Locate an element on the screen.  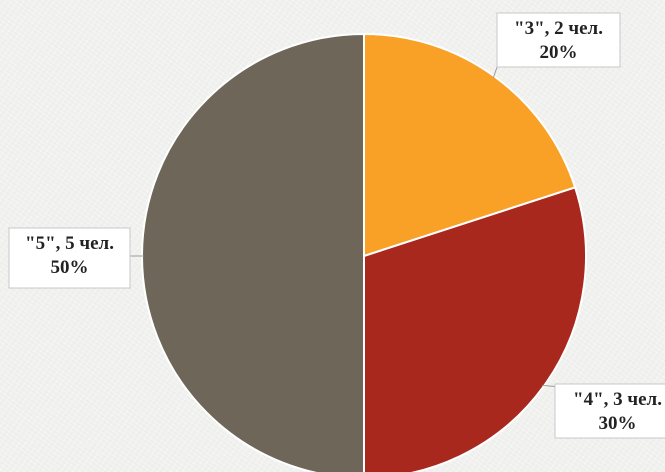
data-label-category: "3", 2 чел. is located at coordinates (558, 28).